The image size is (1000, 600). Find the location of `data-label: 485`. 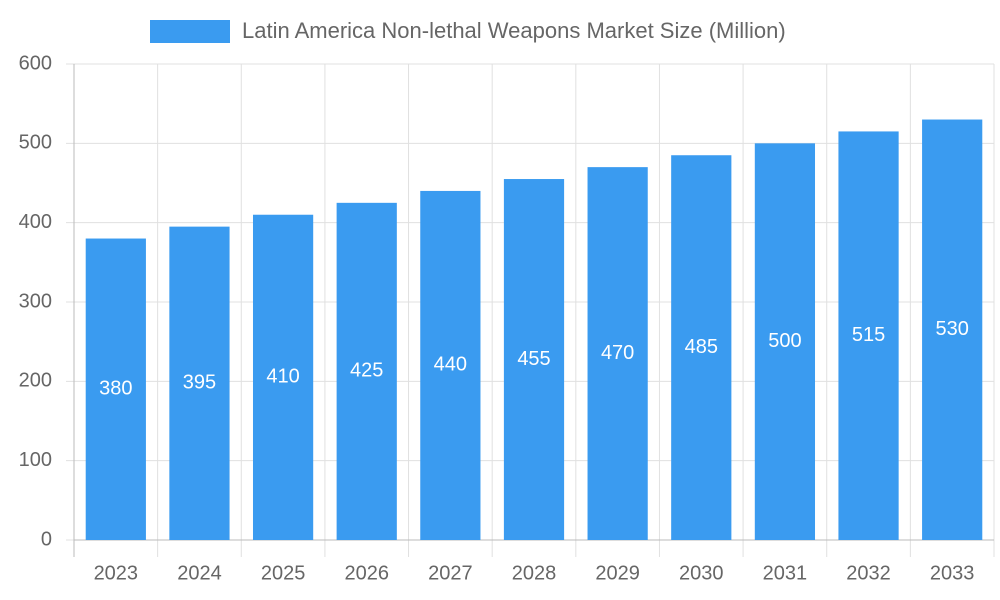

data-label: 485 is located at coordinates (701, 347).